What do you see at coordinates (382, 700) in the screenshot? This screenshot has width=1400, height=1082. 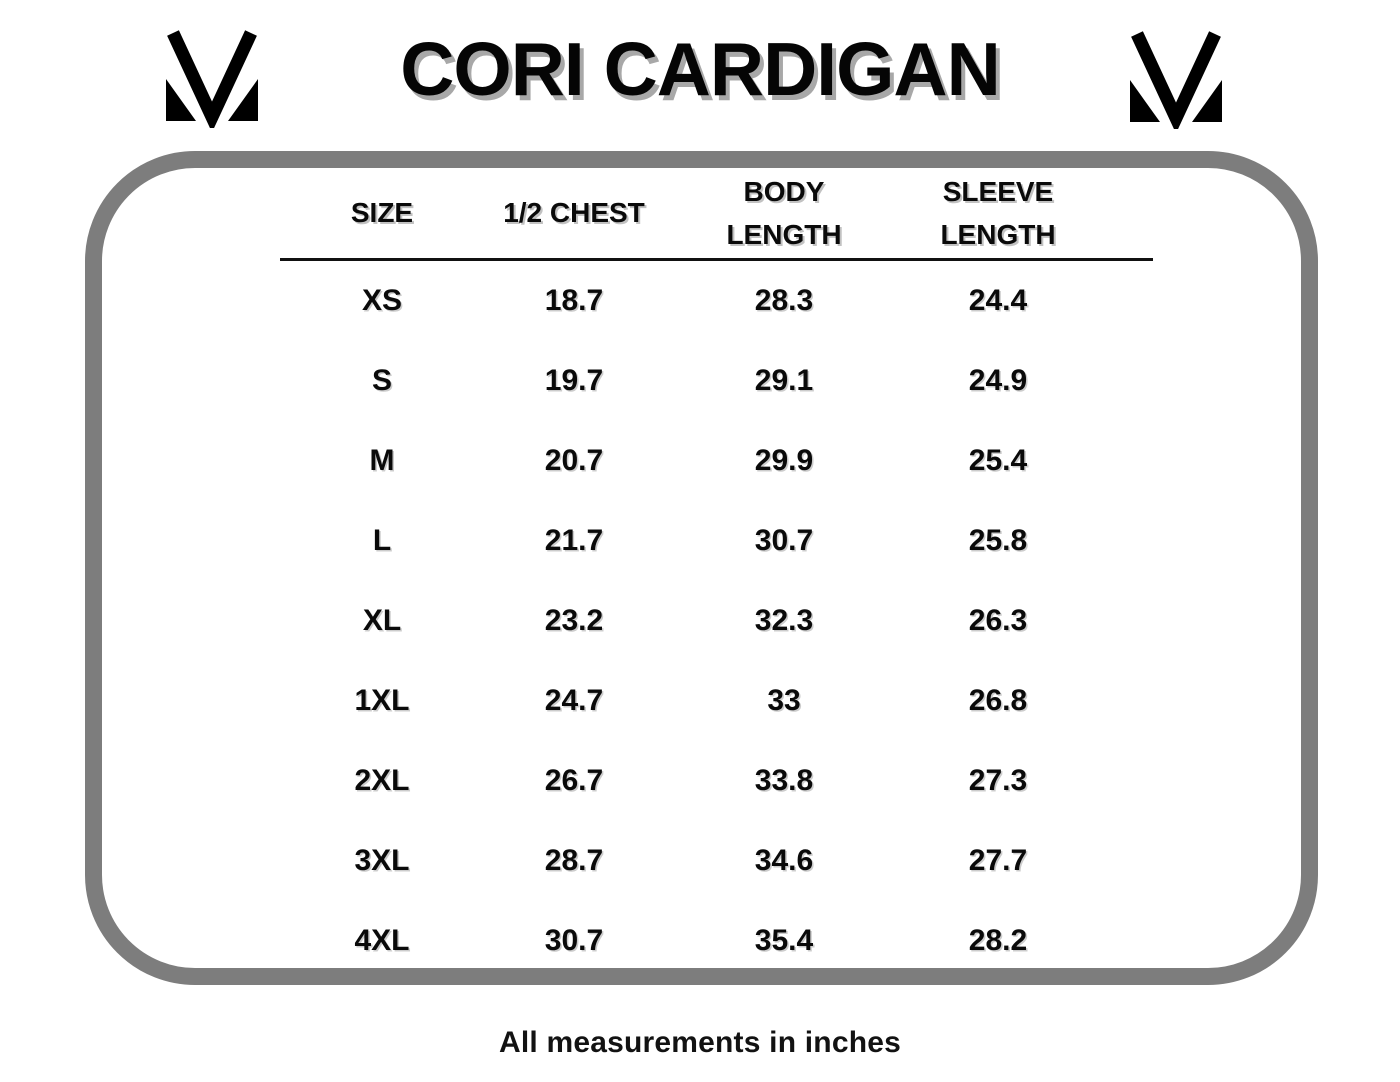 I see `cell-size: 1XL` at bounding box center [382, 700].